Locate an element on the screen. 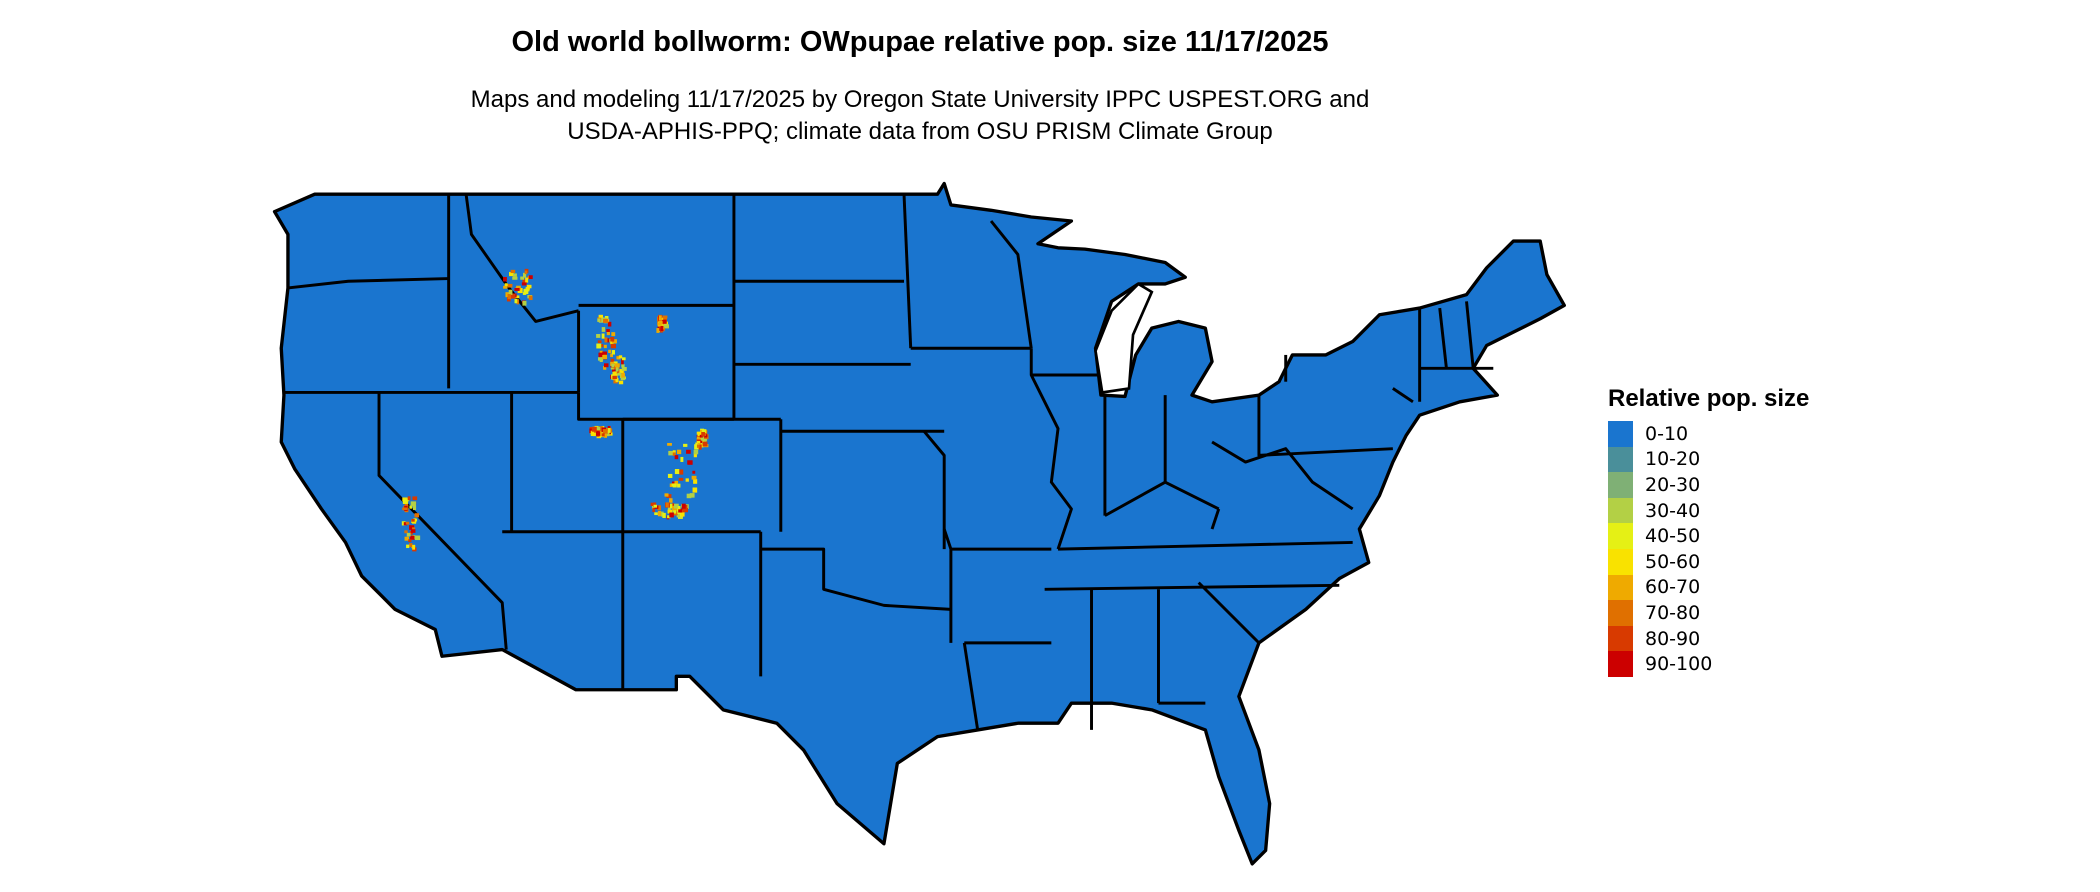 Image resolution: width=2100 pixels, height=892 pixels. legend-label: 10-20 is located at coordinates (1673, 459).